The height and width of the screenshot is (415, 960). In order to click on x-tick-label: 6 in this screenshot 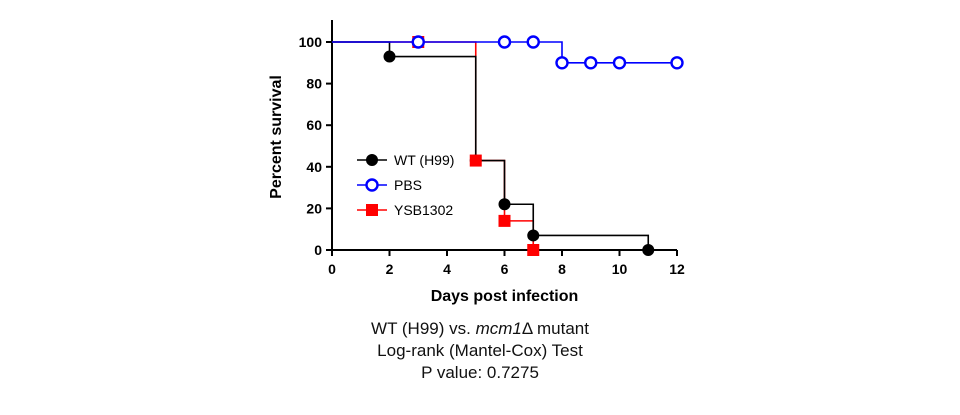, I will do `click(505, 269)`.